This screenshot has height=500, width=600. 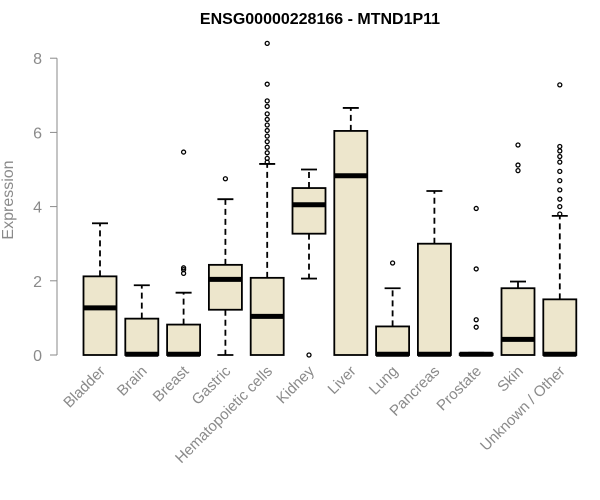 I want to click on box-skin, so click(x=518, y=249).